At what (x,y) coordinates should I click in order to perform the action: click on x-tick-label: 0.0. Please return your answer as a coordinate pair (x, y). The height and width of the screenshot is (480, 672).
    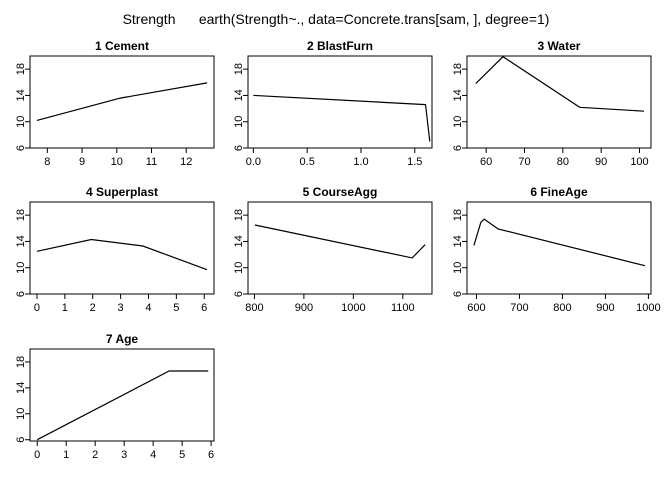
    Looking at the image, I should click on (253, 162).